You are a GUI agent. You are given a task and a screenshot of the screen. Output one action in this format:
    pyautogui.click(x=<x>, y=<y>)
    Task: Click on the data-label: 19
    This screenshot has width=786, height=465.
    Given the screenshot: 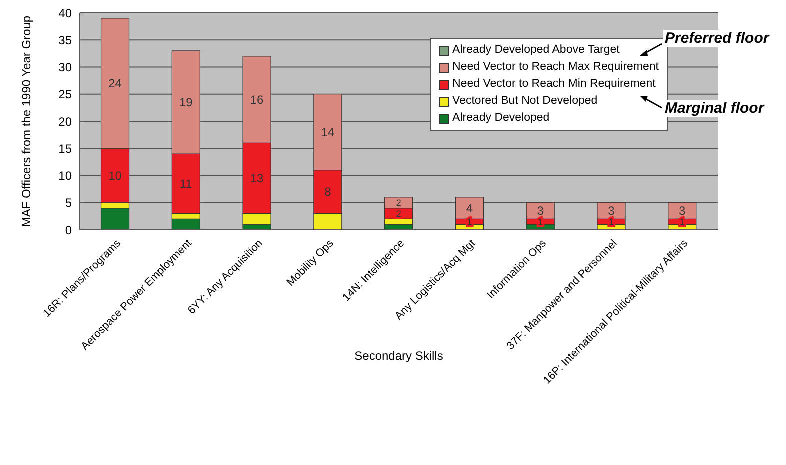 What is the action you would take?
    pyautogui.click(x=186, y=103)
    